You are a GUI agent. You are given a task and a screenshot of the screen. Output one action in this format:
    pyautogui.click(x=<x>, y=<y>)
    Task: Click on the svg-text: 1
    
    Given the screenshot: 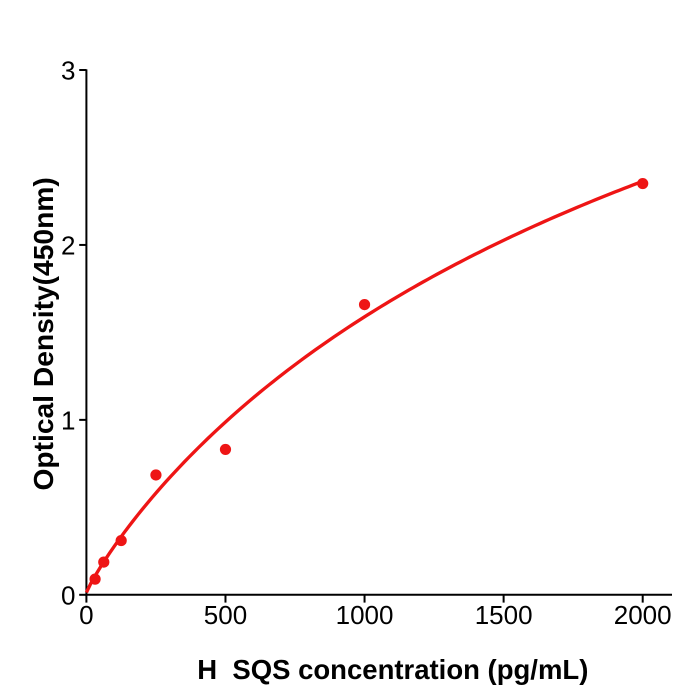 What is the action you would take?
    pyautogui.click(x=68, y=420)
    